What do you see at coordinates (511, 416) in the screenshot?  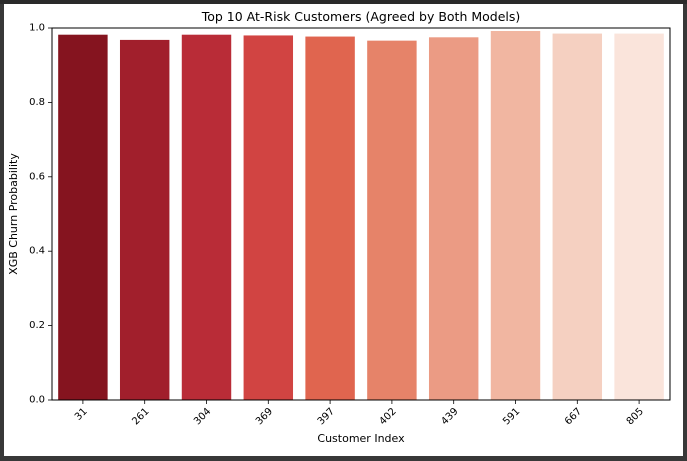 I see `x-tick-label: 591` at bounding box center [511, 416].